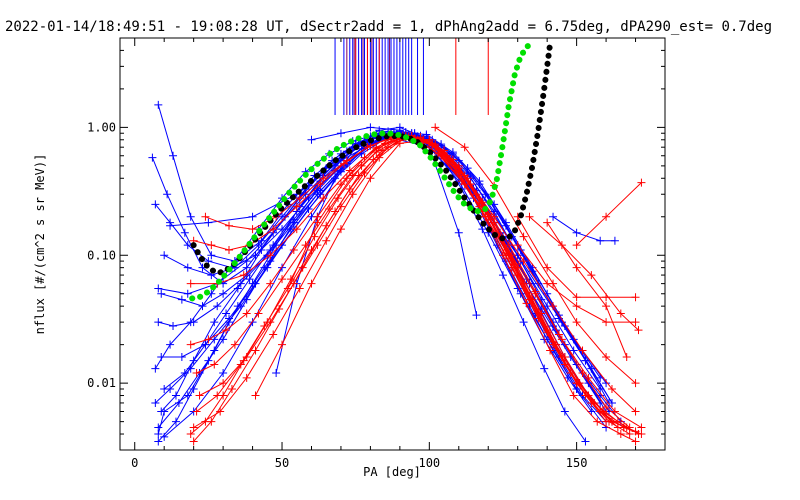 The height and width of the screenshot is (500, 800). What do you see at coordinates (429, 463) in the screenshot?
I see `x-tick-label-2: 100` at bounding box center [429, 463].